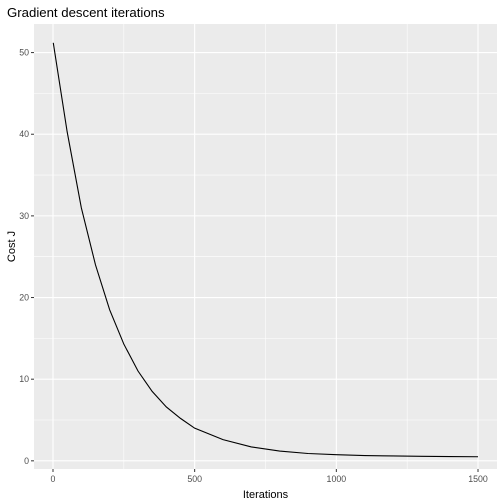 The width and height of the screenshot is (504, 504). Describe the element at coordinates (266, 495) in the screenshot. I see `x-axis-title: Iterations` at that location.